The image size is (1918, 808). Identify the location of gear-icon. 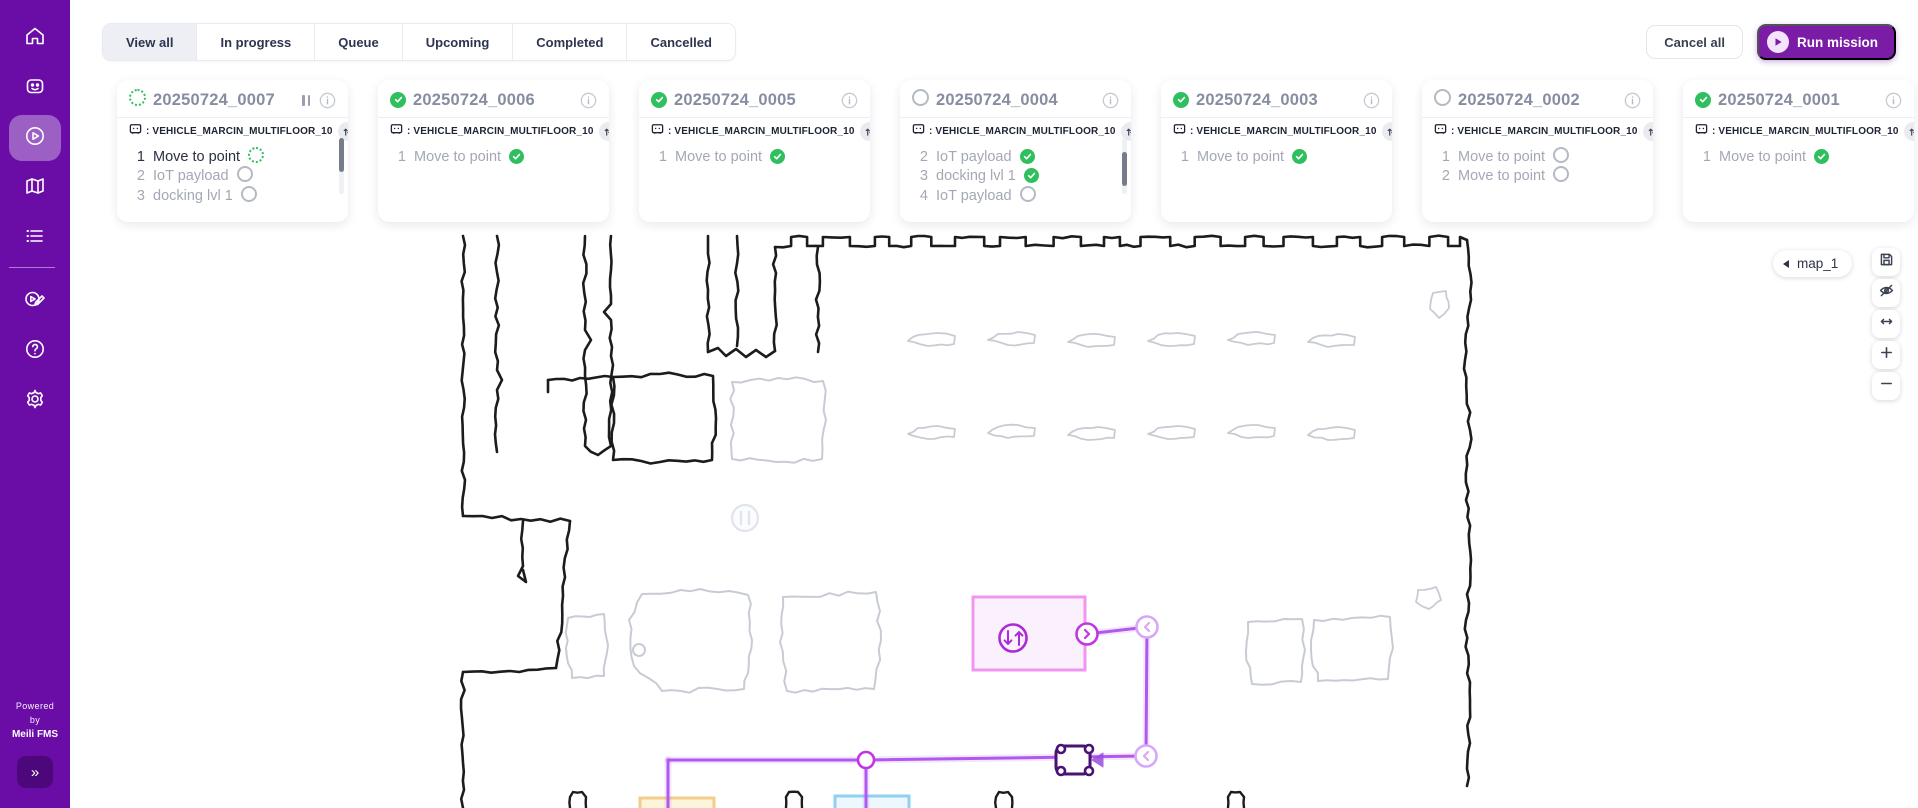
(35, 401).